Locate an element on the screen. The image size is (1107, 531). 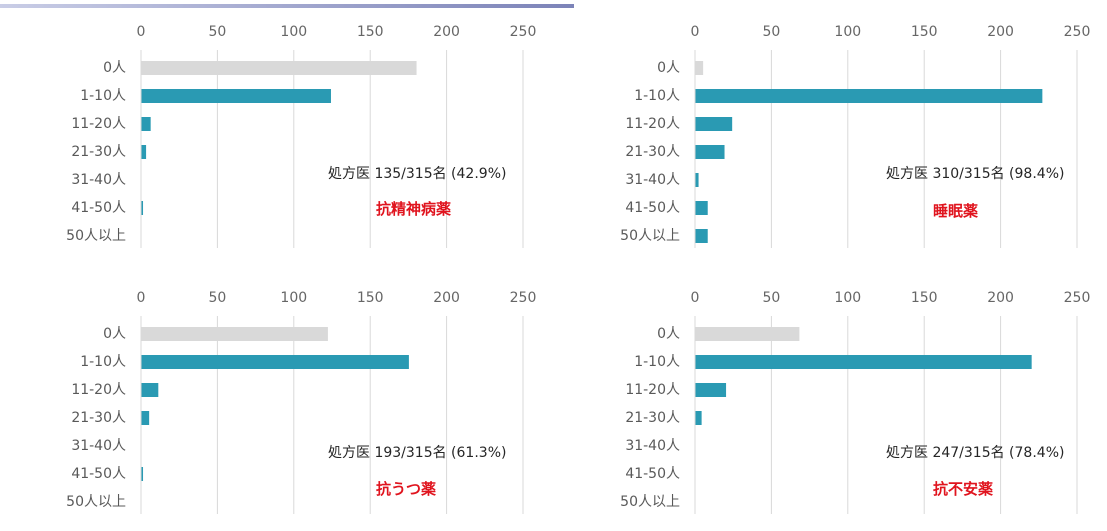
prescriber-note: 処方医 193/315名 (61.3%) is located at coordinates (417, 453).